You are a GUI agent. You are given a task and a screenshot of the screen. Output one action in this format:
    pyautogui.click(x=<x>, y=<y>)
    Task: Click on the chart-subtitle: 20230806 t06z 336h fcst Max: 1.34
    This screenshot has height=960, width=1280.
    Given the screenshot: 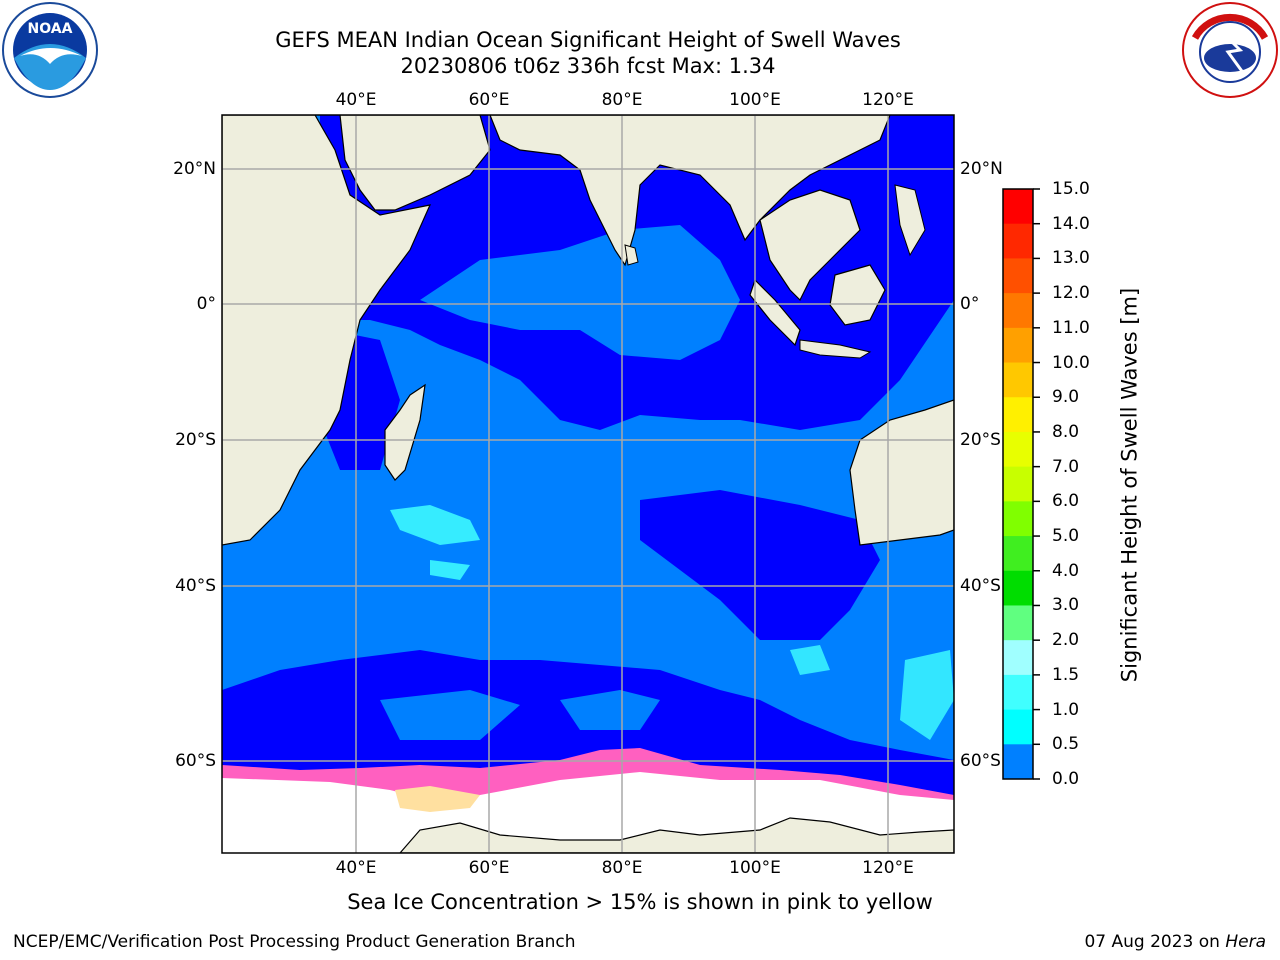 What is the action you would take?
    pyautogui.click(x=588, y=66)
    